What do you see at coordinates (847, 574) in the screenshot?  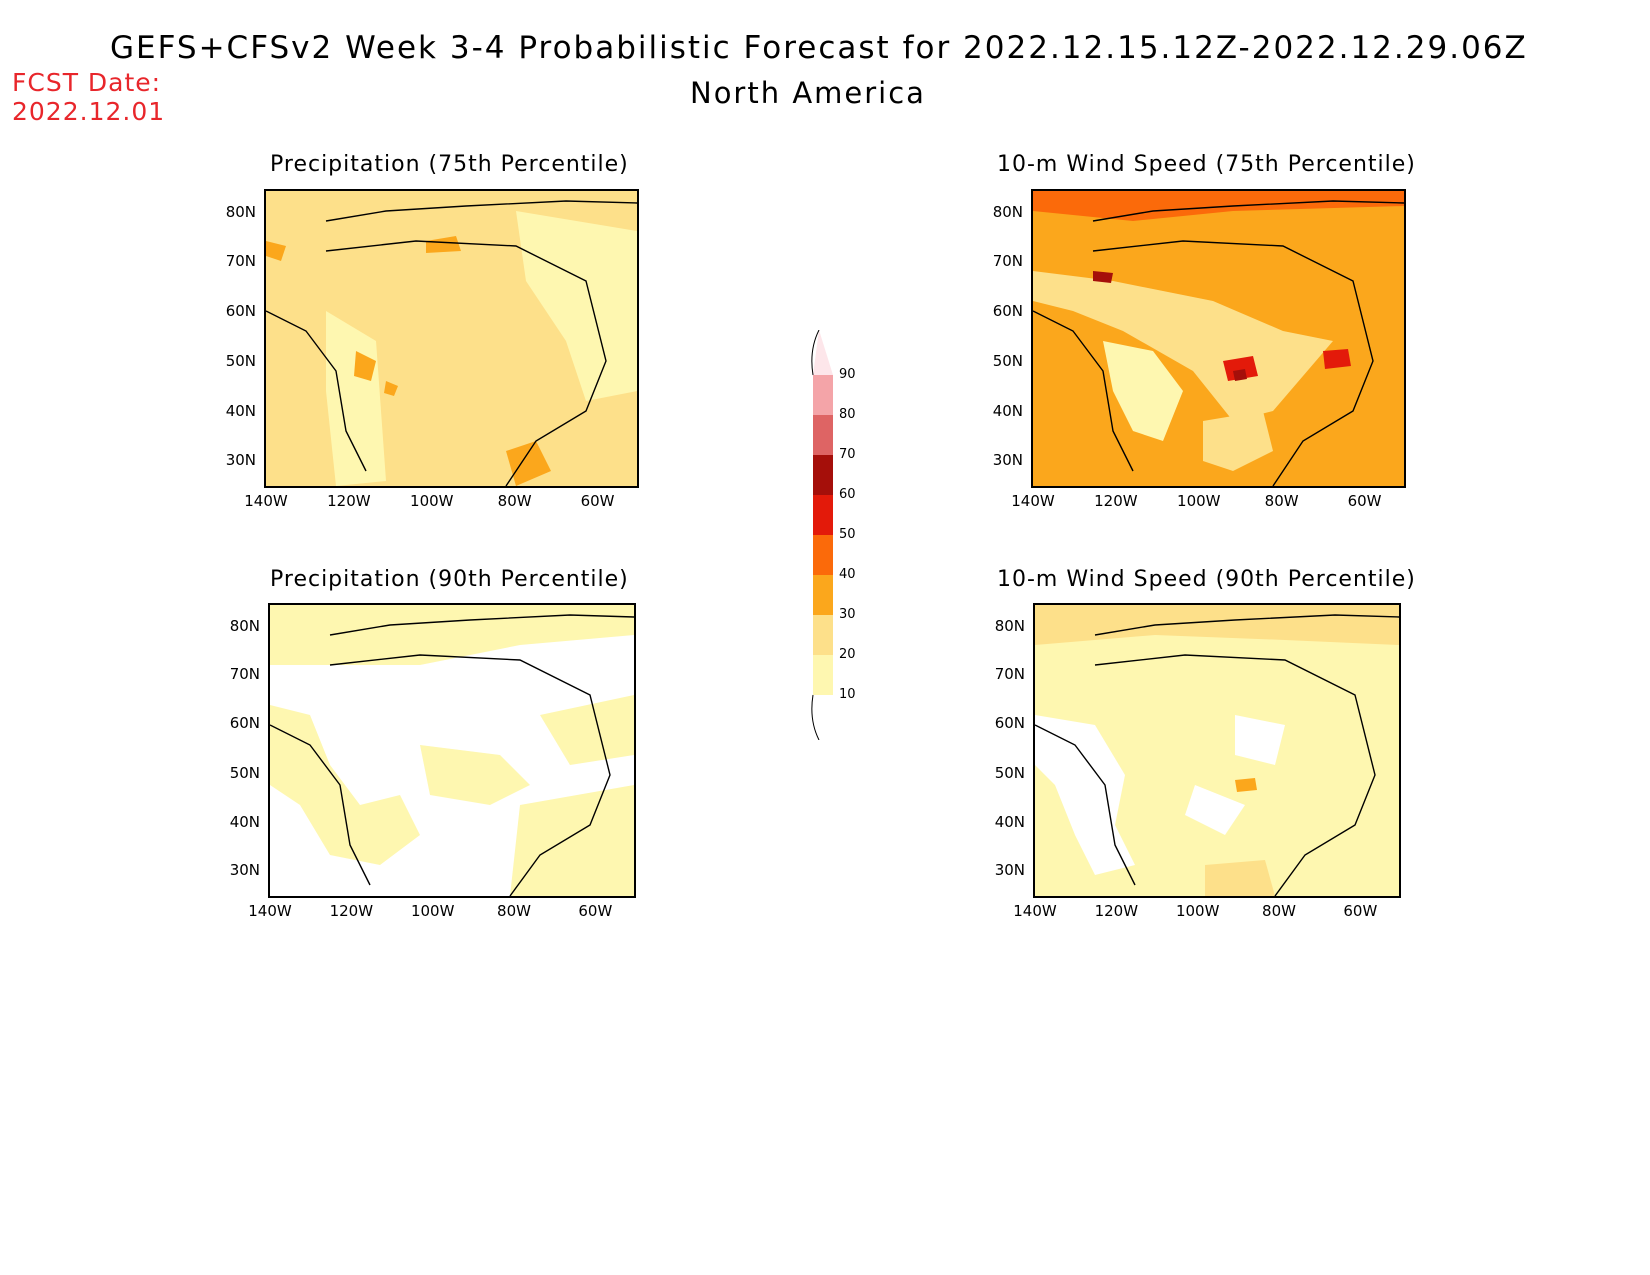 I see `colorbar-label: 40` at bounding box center [847, 574].